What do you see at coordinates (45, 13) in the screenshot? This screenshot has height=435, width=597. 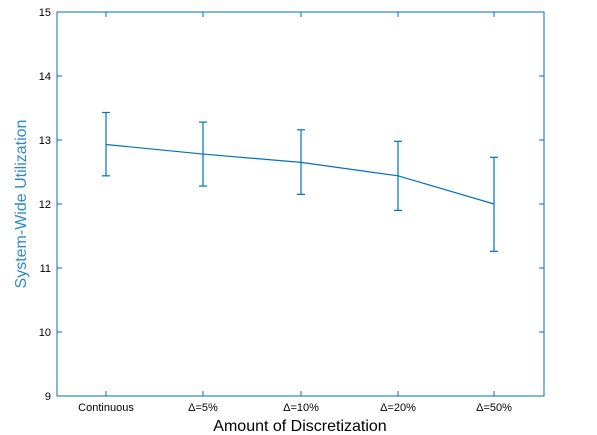 I see `y-tick-label: 15` at bounding box center [45, 13].